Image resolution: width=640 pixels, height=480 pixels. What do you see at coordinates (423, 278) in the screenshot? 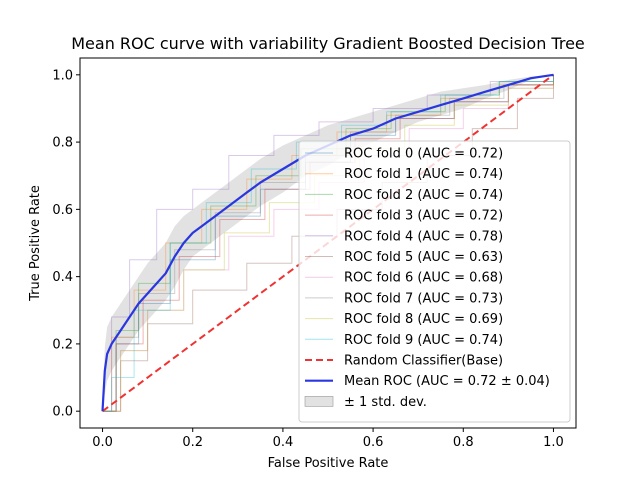
I see `legend-label: ROC fold 6 (AUC = 0.68)` at bounding box center [423, 278].